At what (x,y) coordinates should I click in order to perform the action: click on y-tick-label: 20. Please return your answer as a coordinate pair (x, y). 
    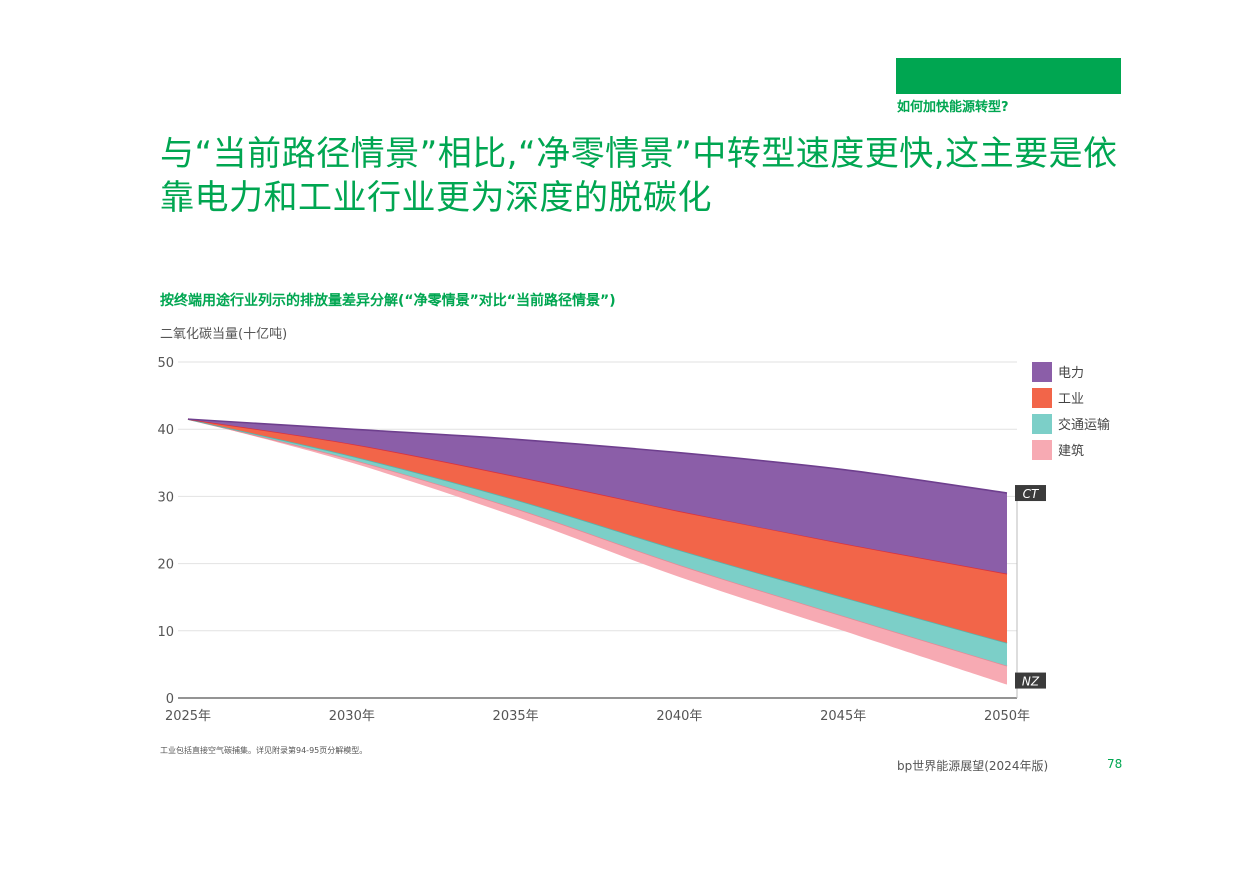
    Looking at the image, I should click on (165, 565).